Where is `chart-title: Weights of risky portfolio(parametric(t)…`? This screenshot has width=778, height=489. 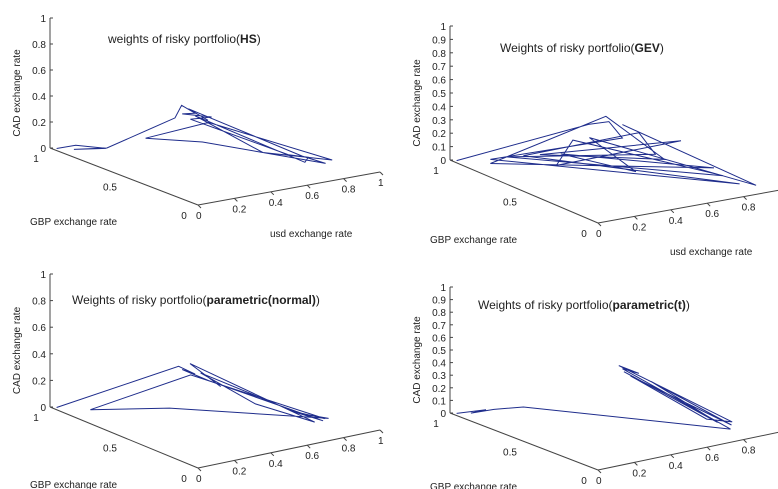
chart-title: Weights of risky portfolio(parametric(t)… is located at coordinates (584, 305).